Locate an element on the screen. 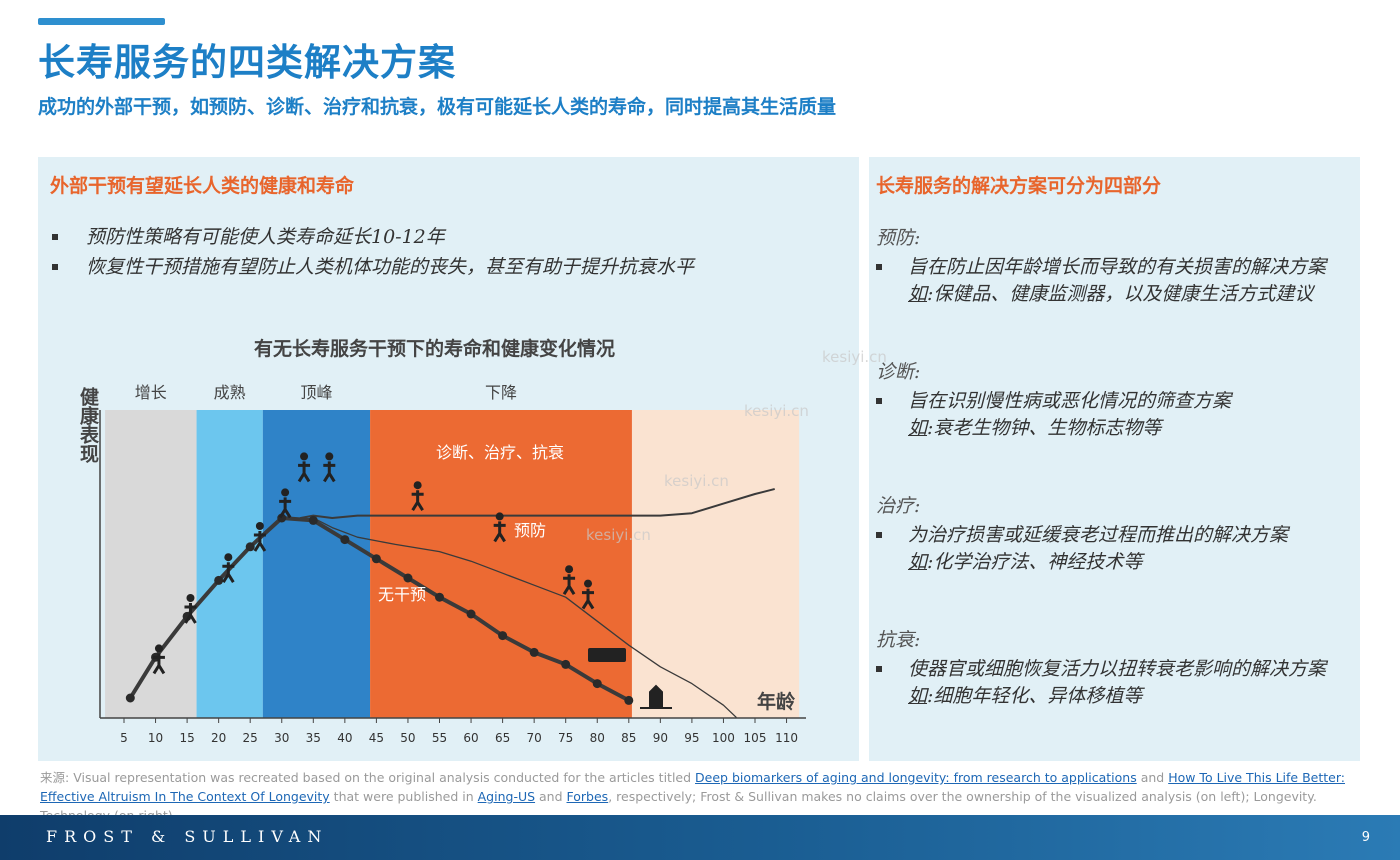 Image resolution: width=1400 pixels, height=860 pixels. x-tick-label: 5 is located at coordinates (124, 738).